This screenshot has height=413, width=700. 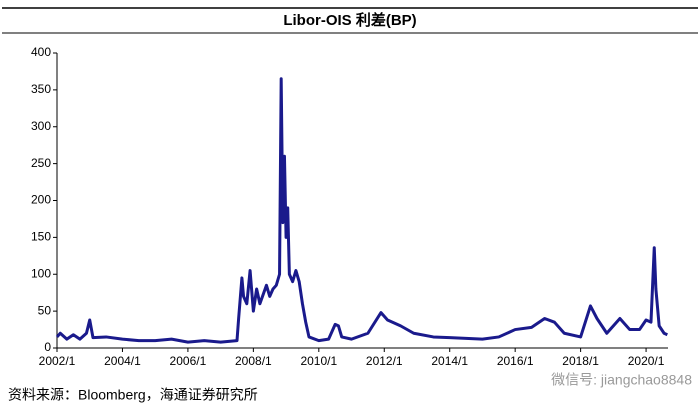 What do you see at coordinates (515, 361) in the screenshot?
I see `x-tick-label: 2016/1` at bounding box center [515, 361].